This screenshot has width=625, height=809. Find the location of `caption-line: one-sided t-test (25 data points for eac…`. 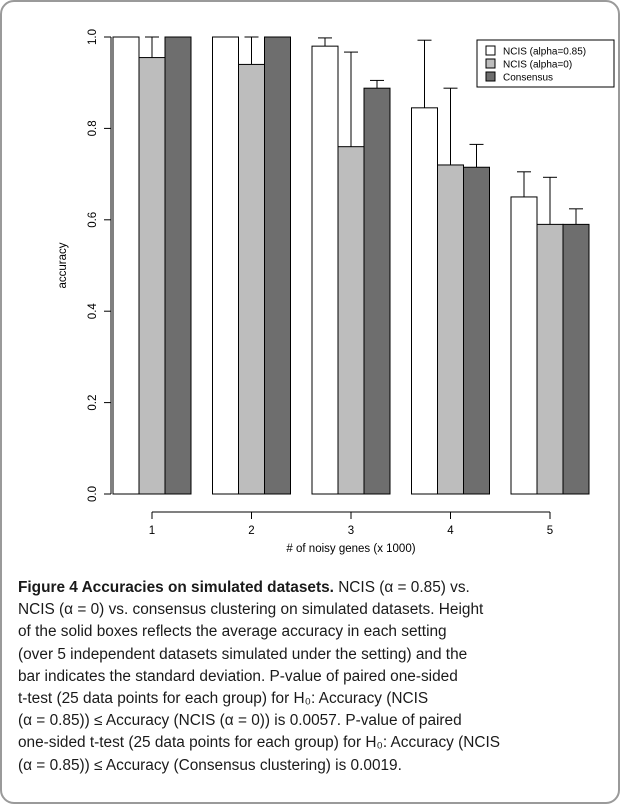

caption-line: one-sided t-test (25 data points for eac… is located at coordinates (259, 743).